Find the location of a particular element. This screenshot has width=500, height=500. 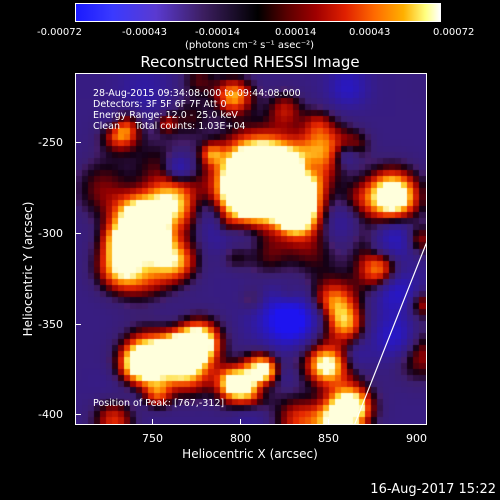

x-axis-title: Heliocentric X (arcsec) is located at coordinates (250, 454).